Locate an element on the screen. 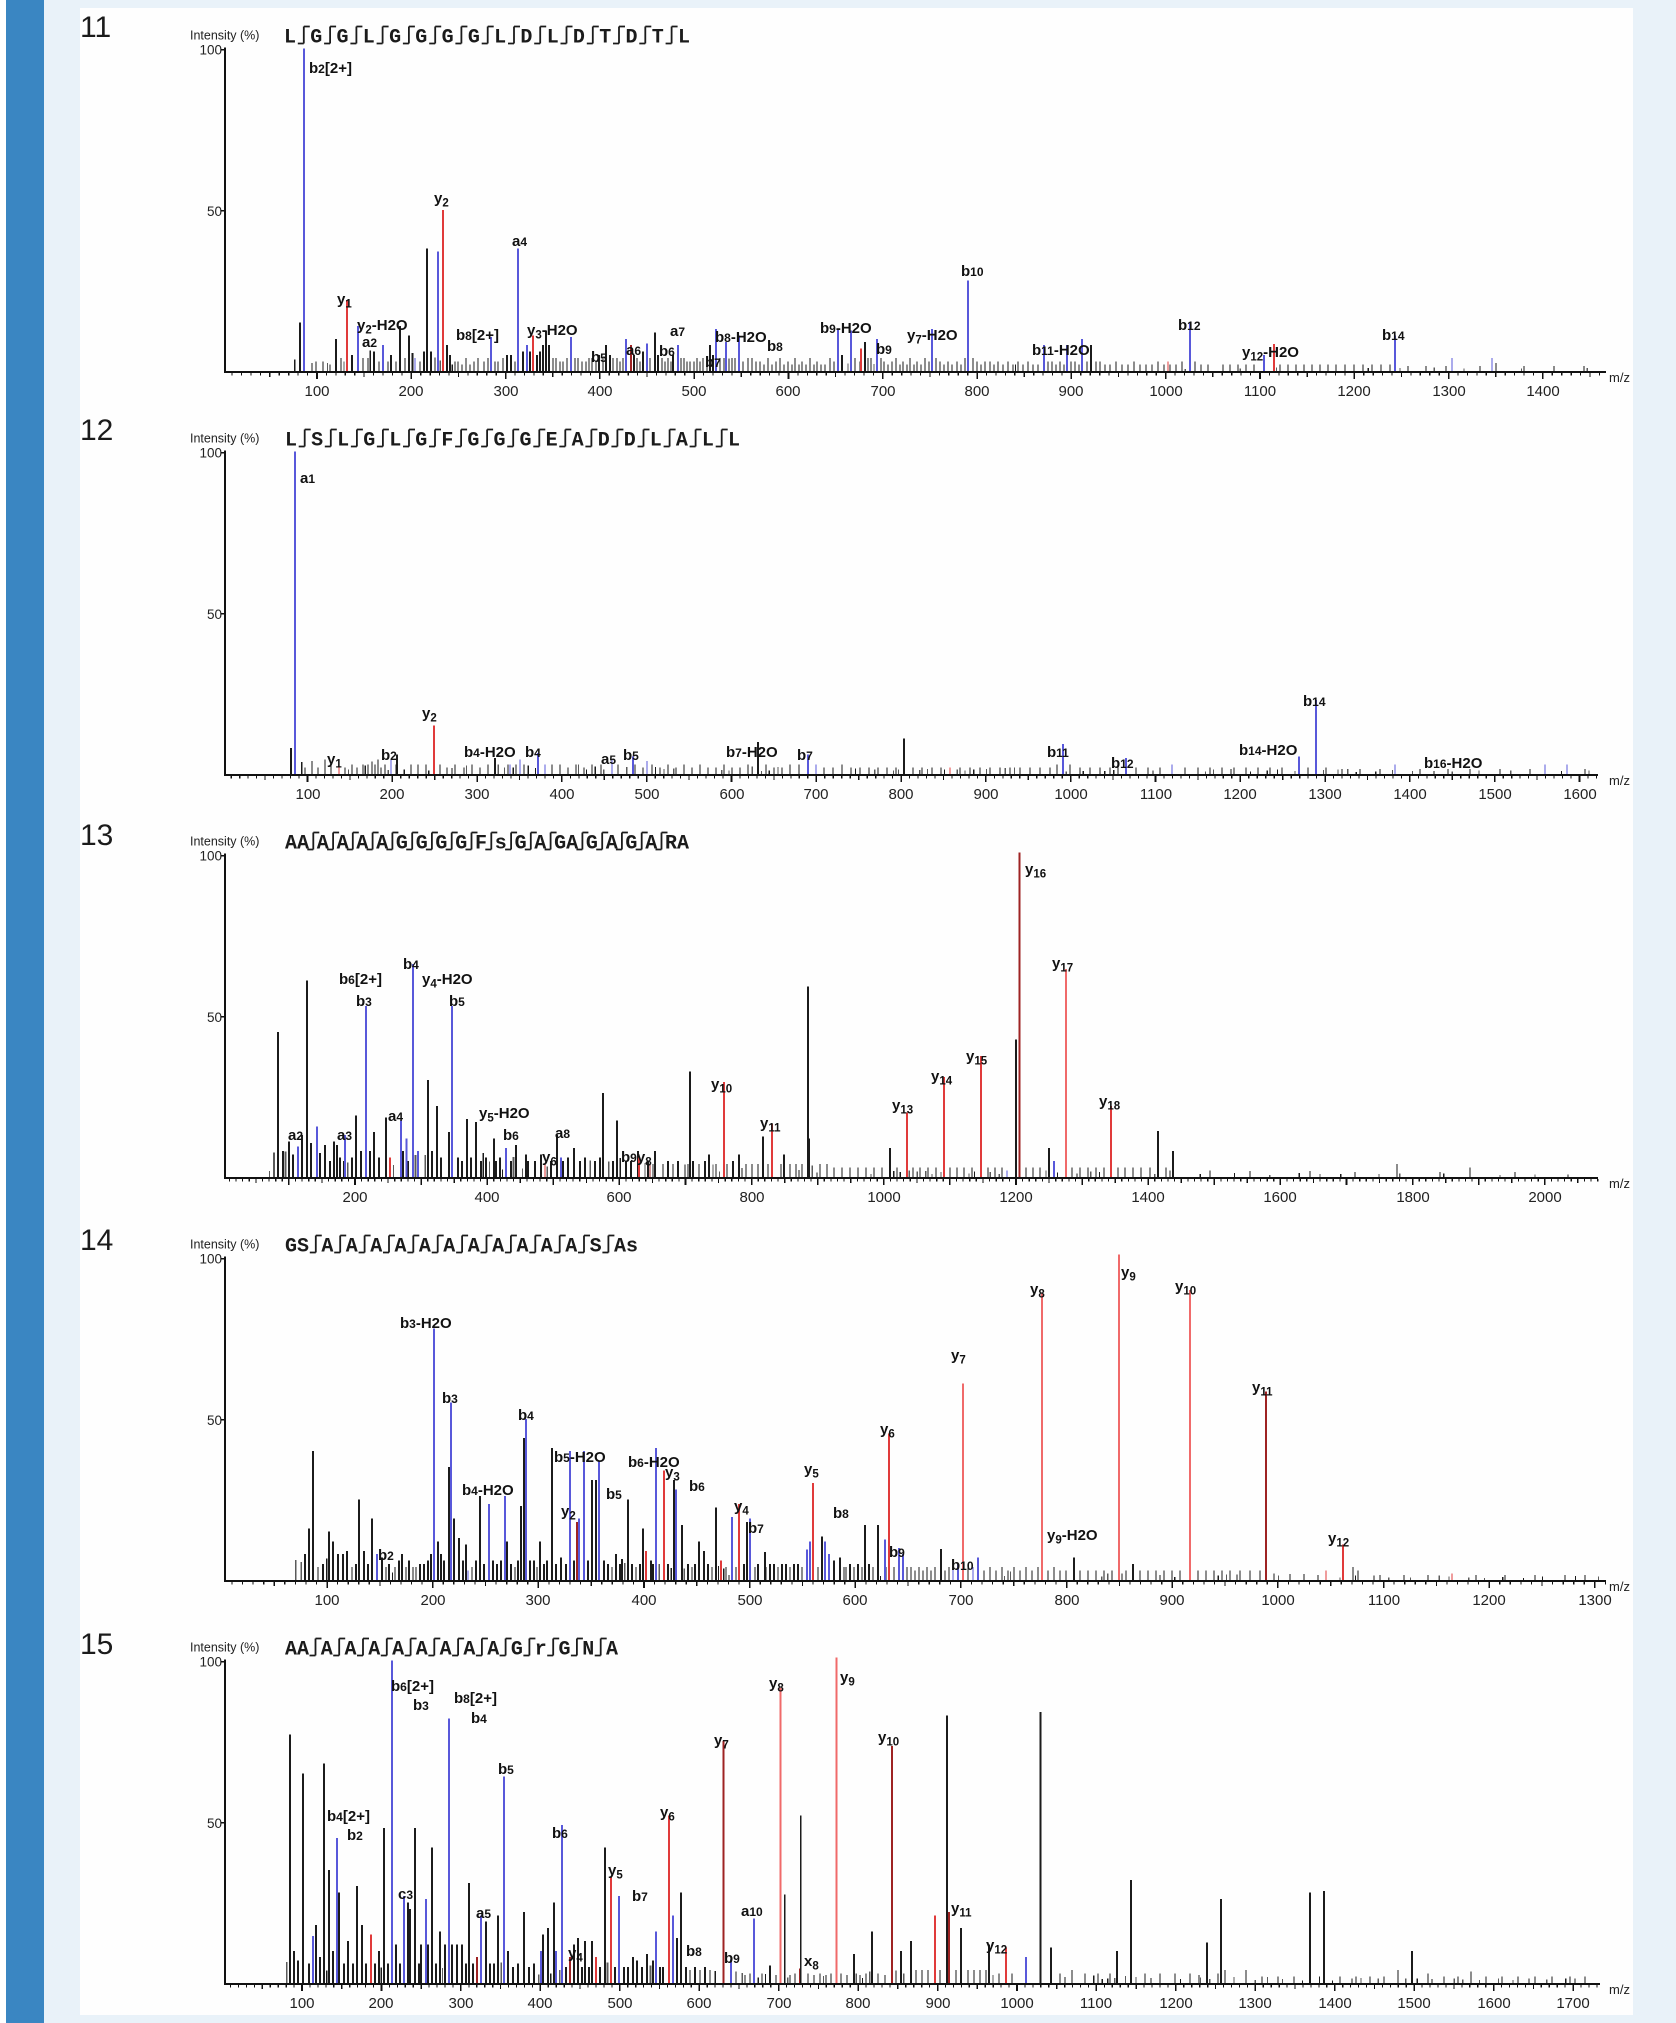  svg-text: y8 is located at coordinates (1037, 1291).